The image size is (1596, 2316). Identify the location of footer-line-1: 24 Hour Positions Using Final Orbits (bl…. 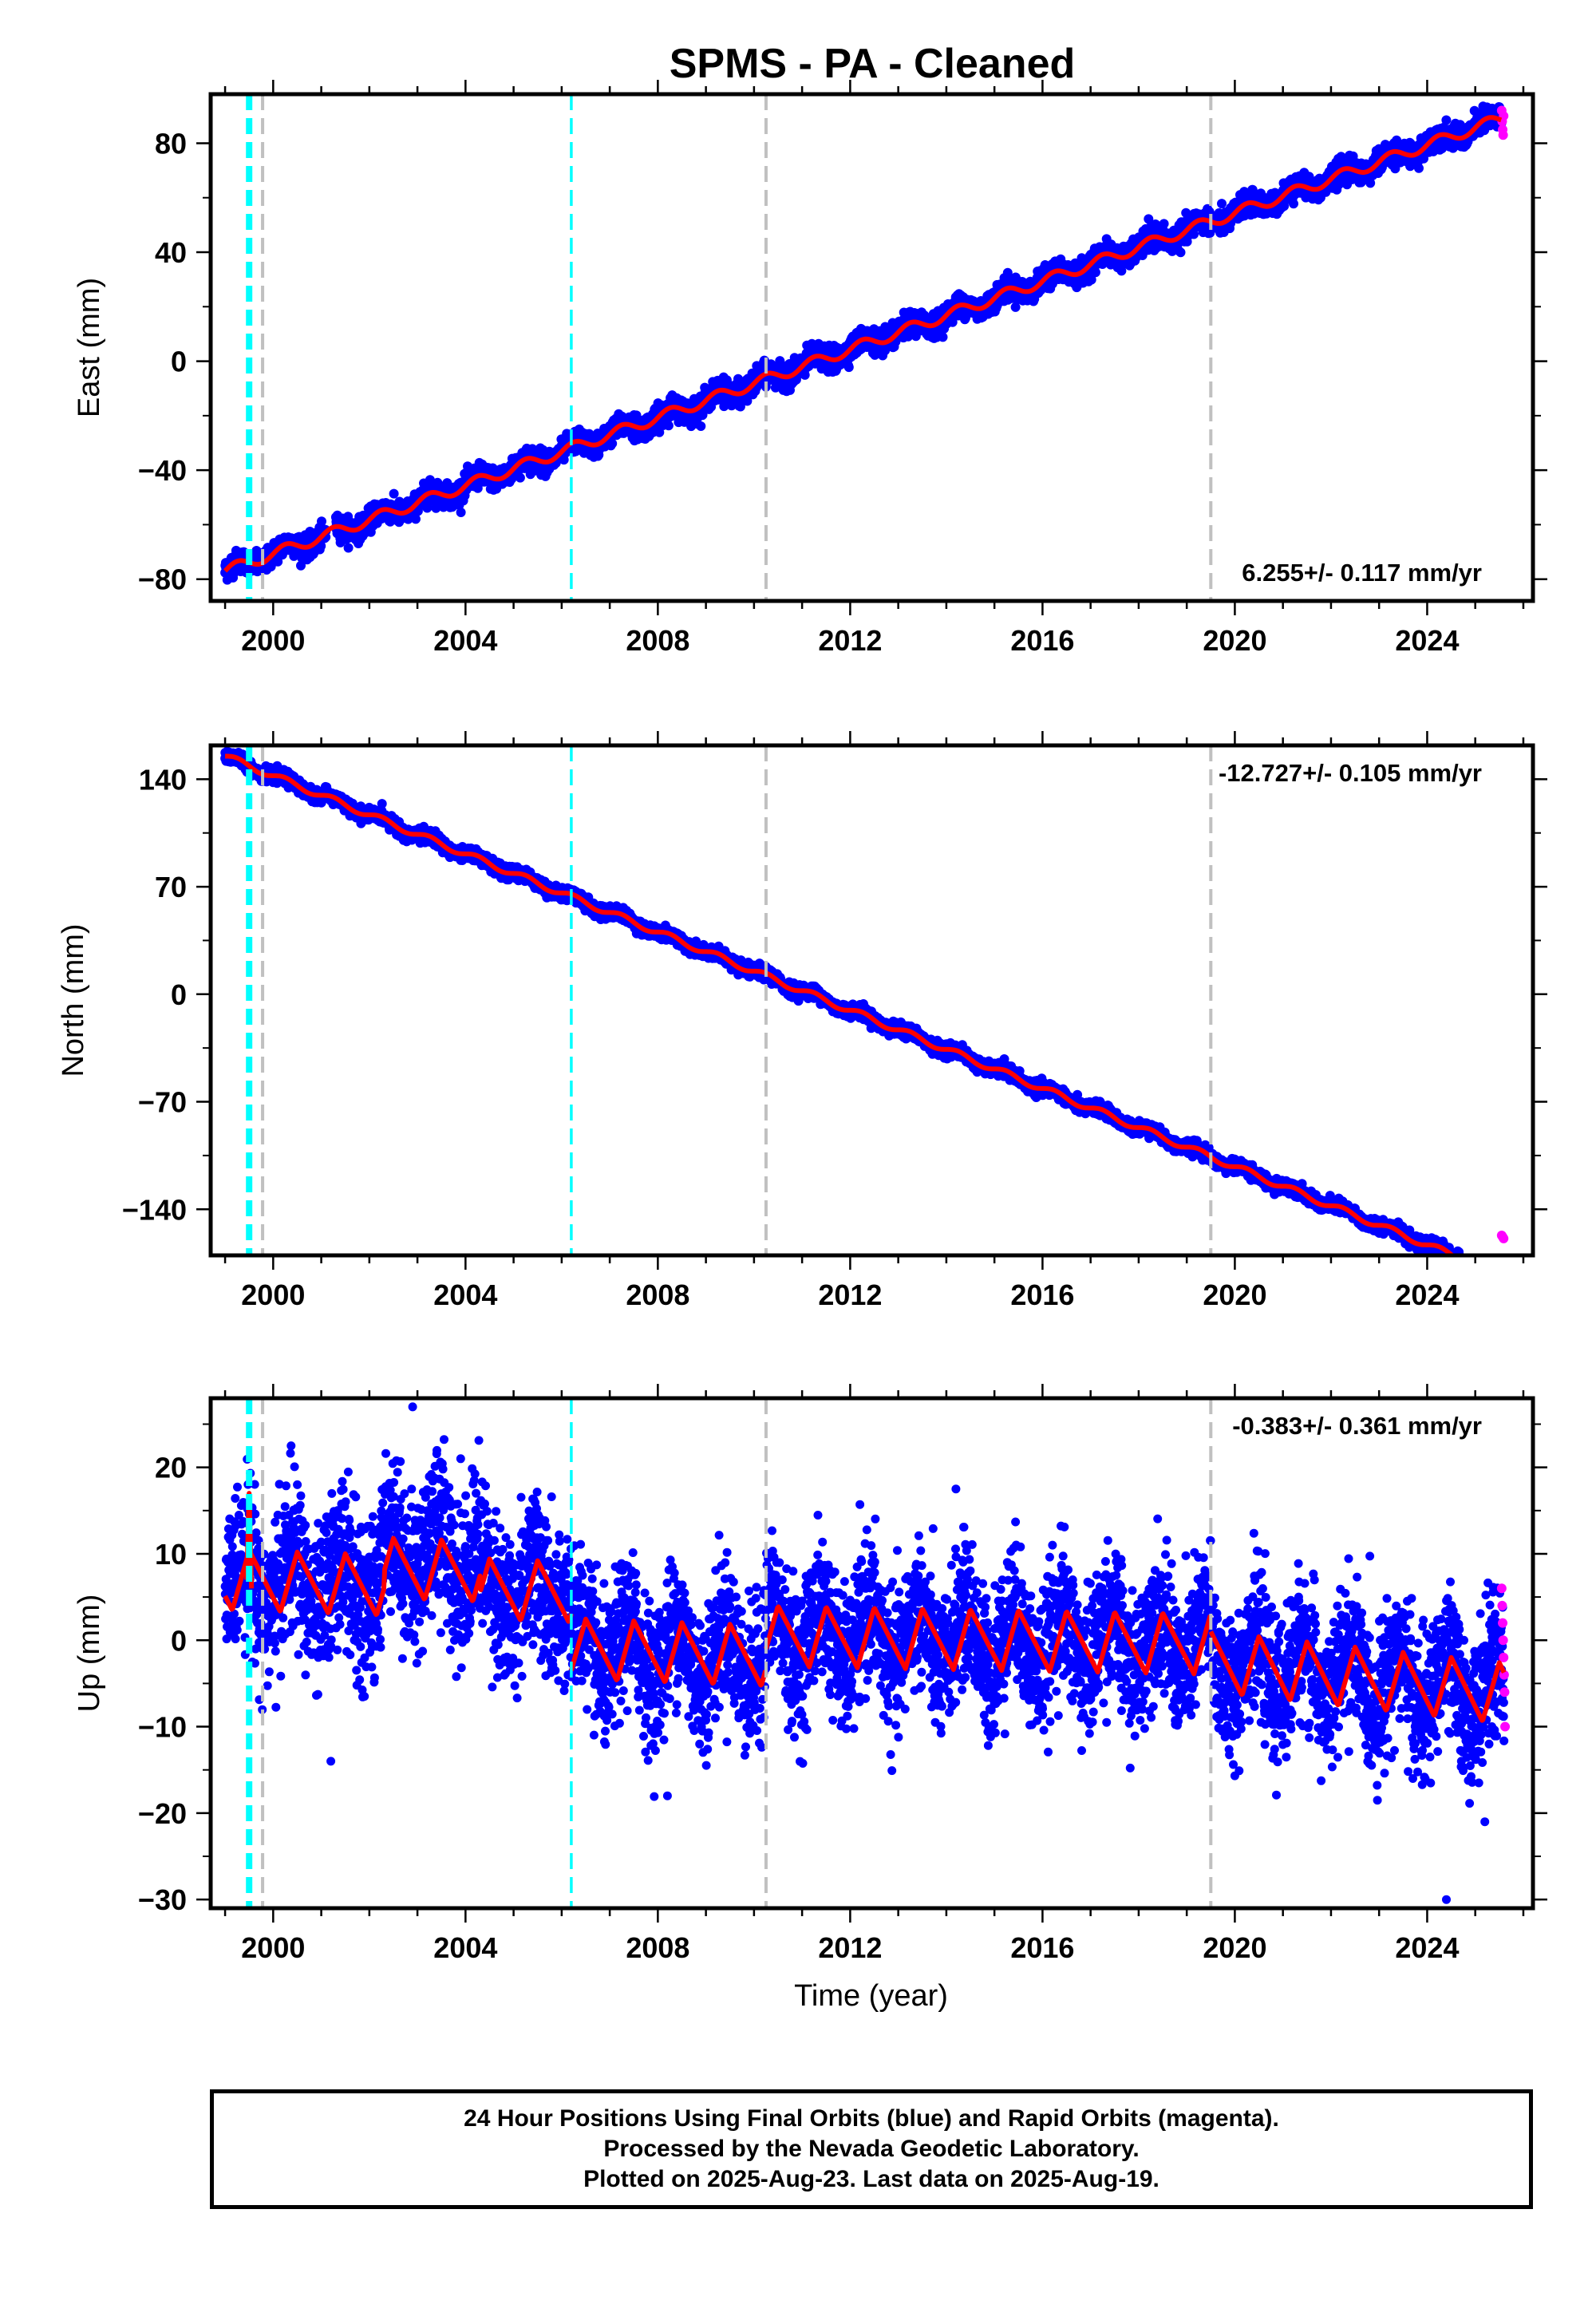
(871, 2119).